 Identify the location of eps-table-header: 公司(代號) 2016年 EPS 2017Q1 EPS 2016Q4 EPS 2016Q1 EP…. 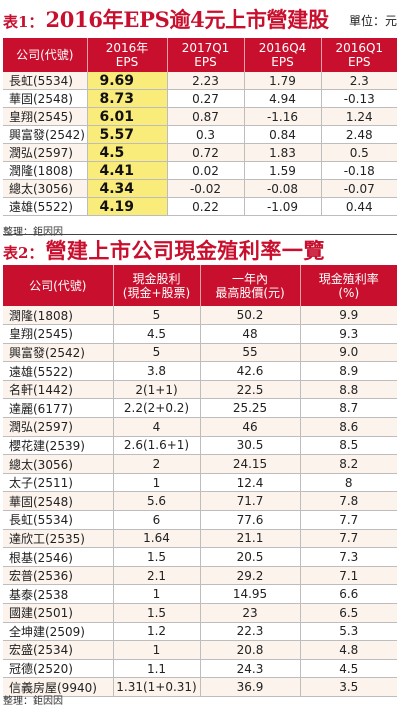
(200, 55).